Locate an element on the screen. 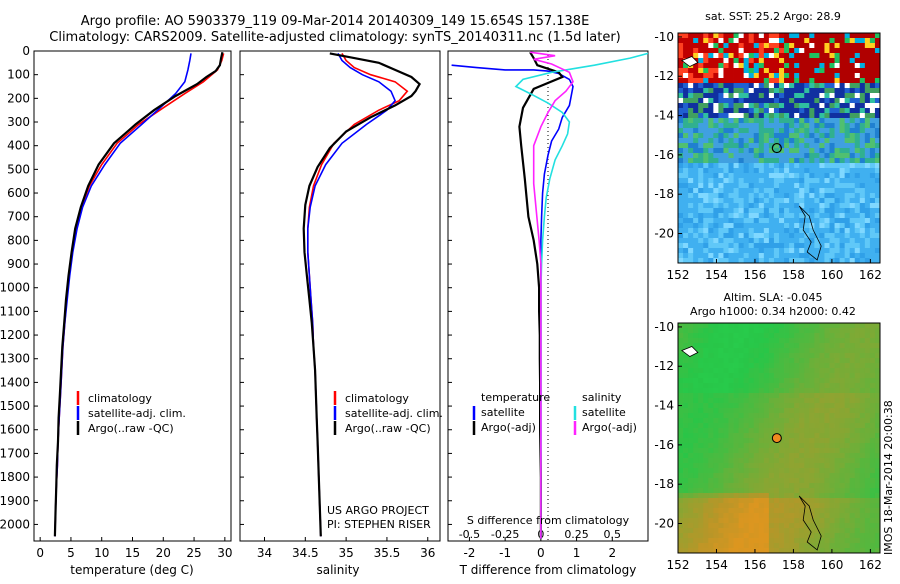  legend-label-argo: Argo(..raw -QC) is located at coordinates (388, 428).